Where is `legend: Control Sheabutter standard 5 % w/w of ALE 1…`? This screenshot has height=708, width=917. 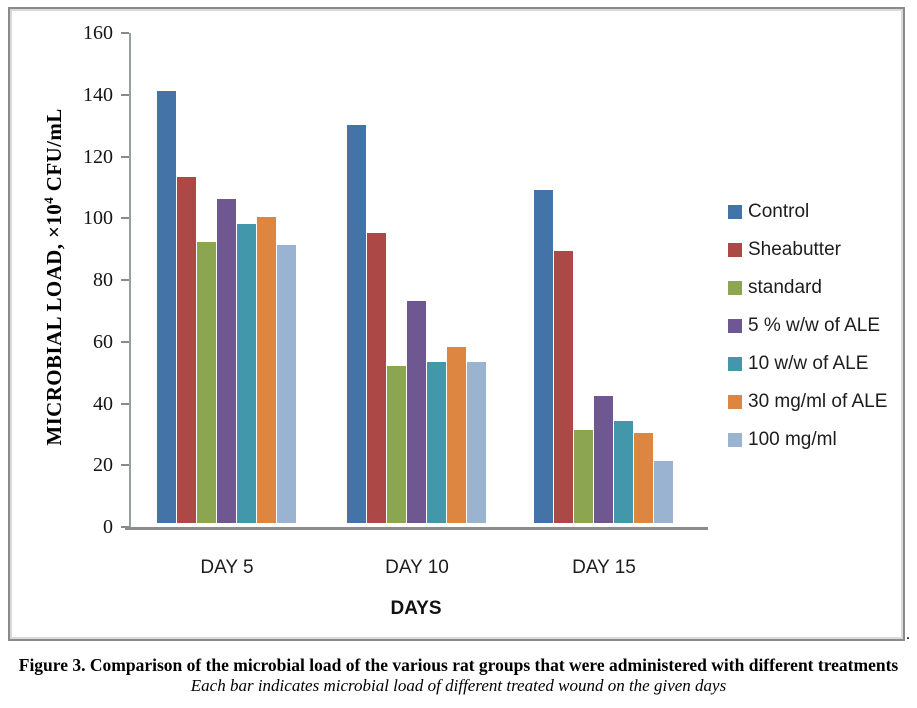 legend: Control Sheabutter standard 5 % w/w of ALE 1… is located at coordinates (807, 326).